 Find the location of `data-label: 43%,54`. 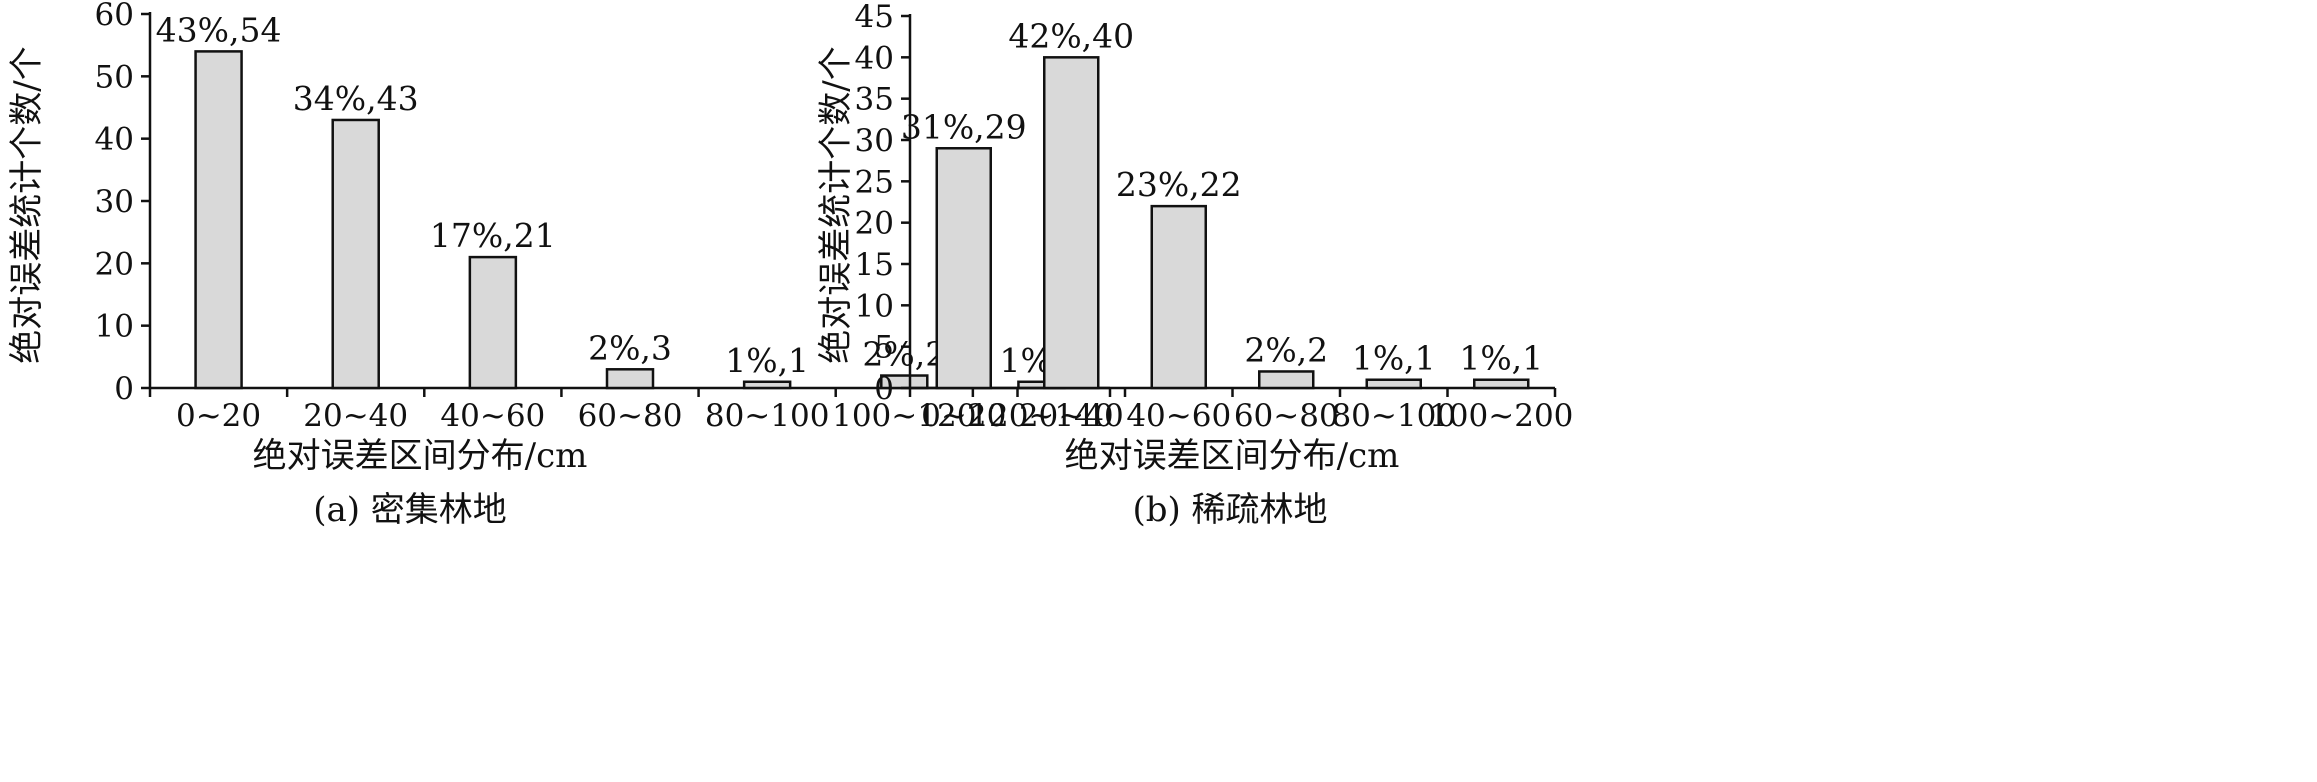

data-label: 43%,54 is located at coordinates (219, 29).